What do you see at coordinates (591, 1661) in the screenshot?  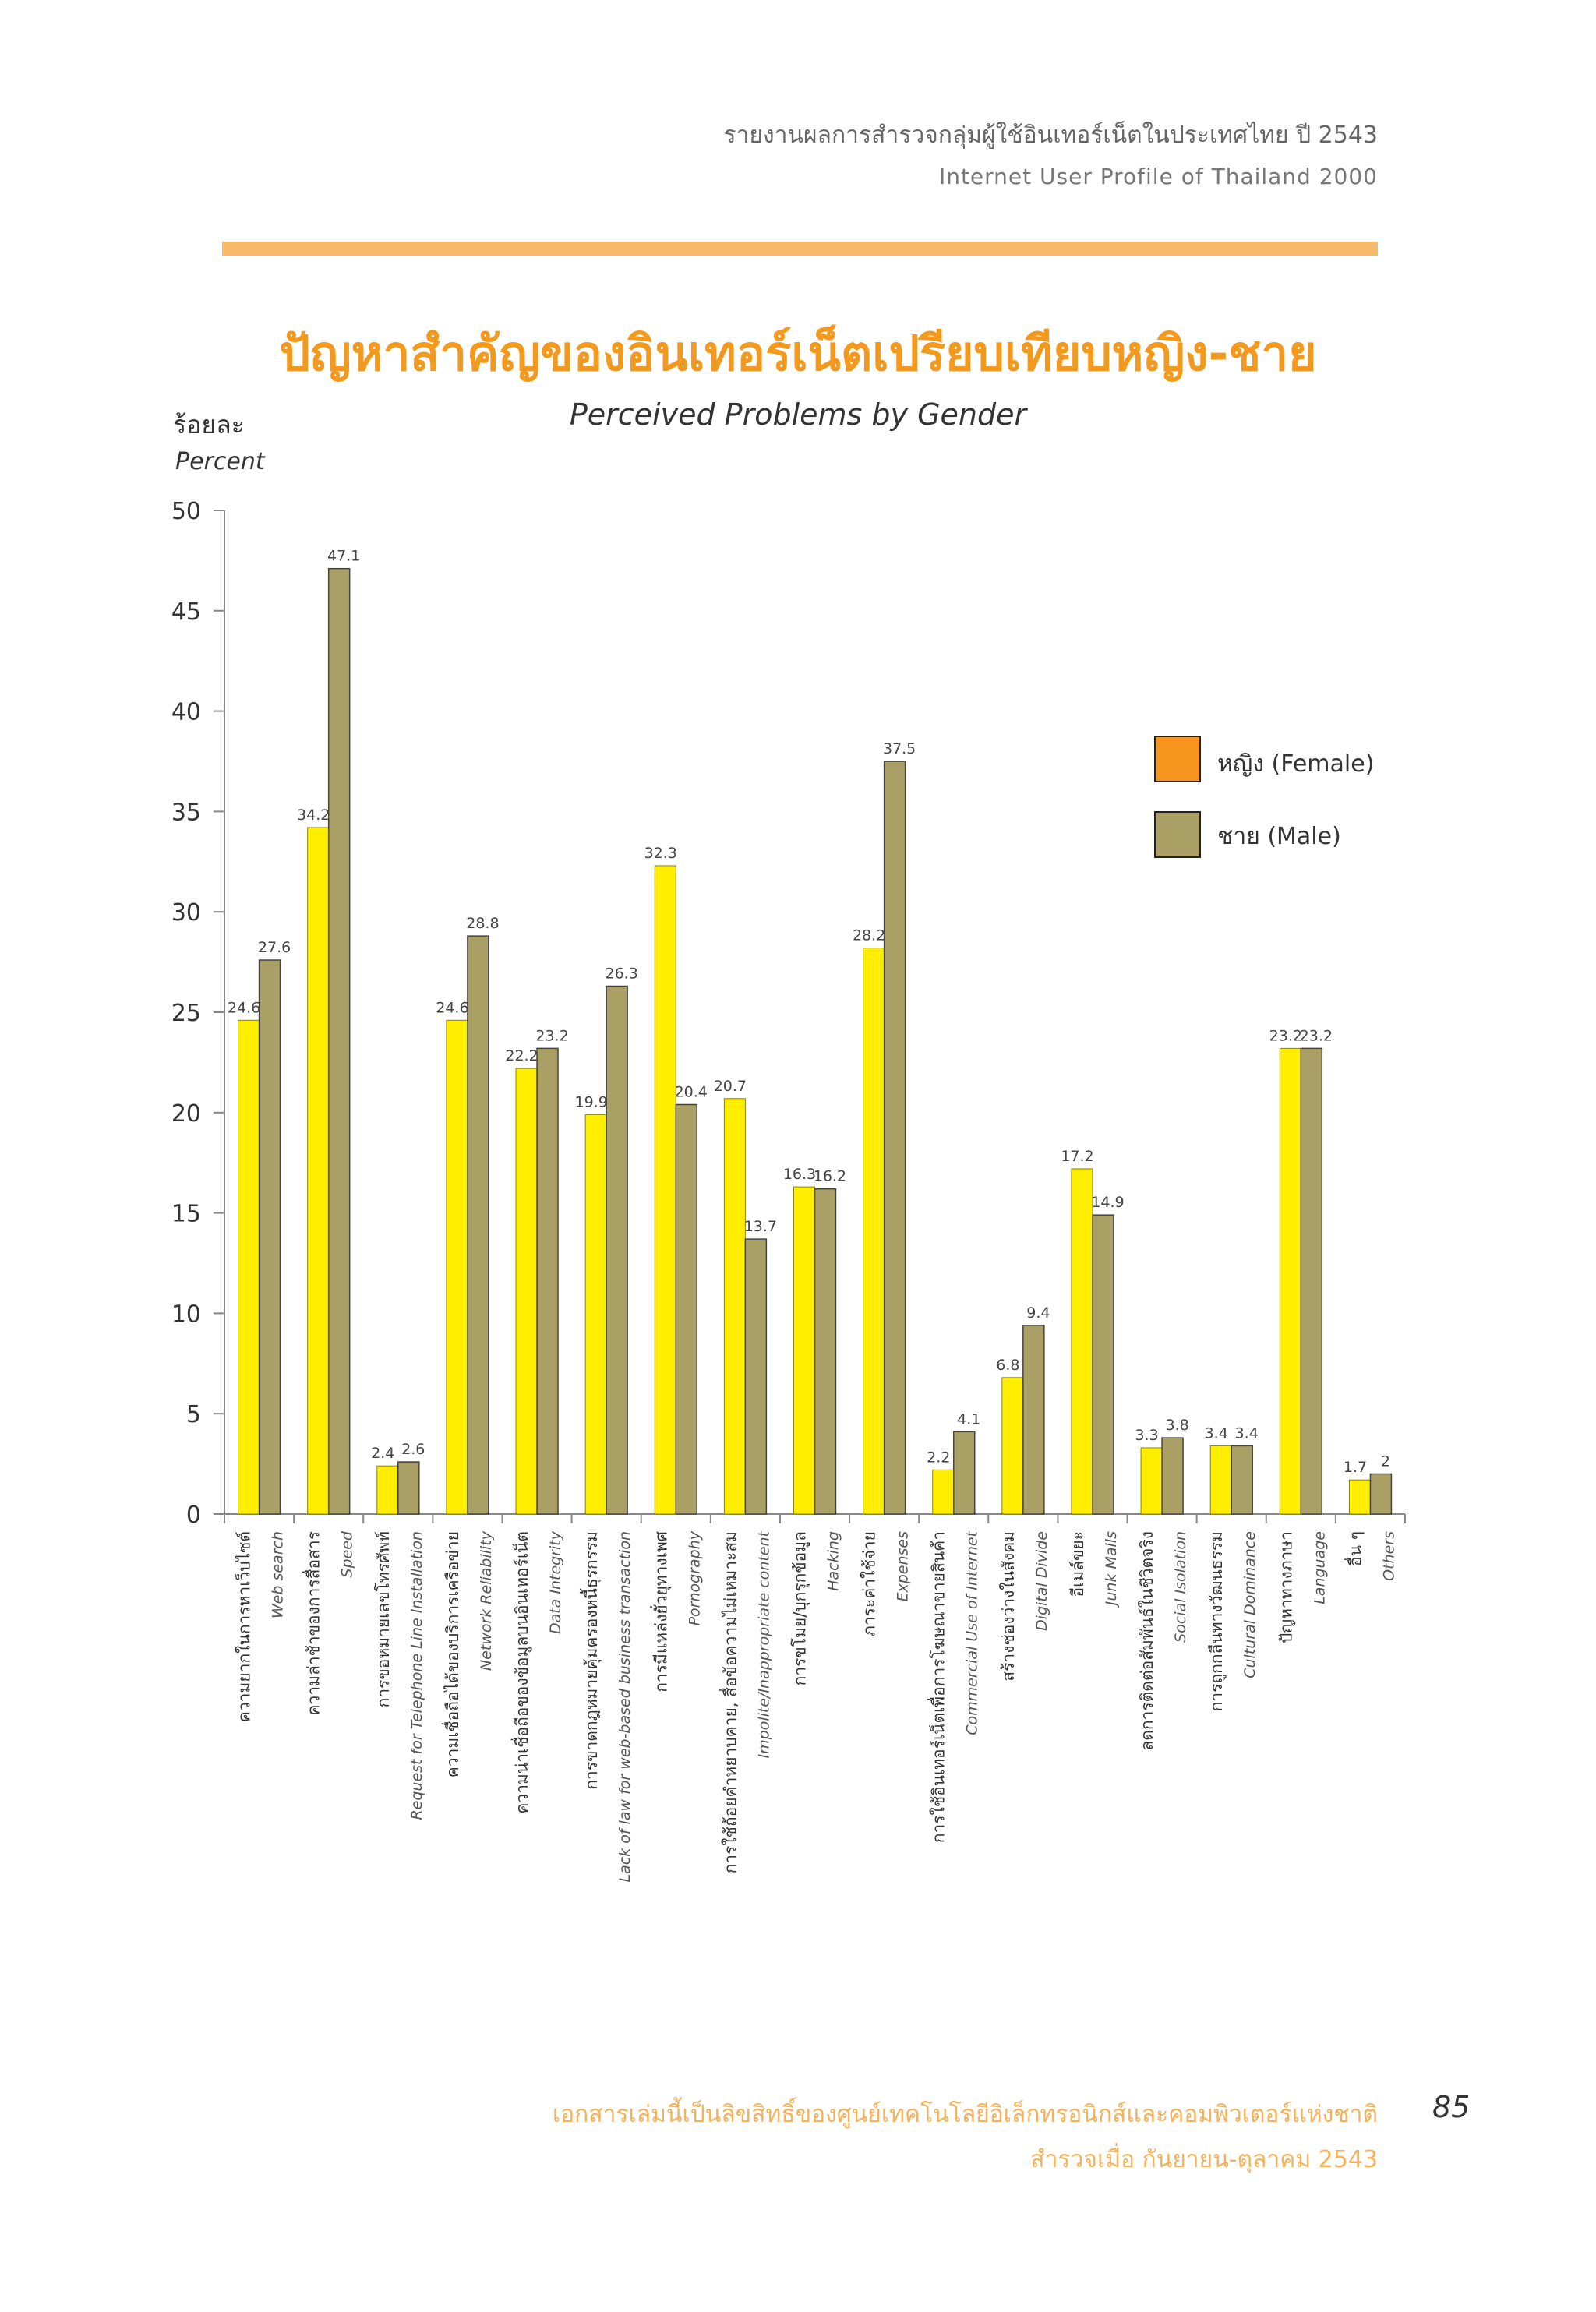 I see `category-label-thai: การขาดกฎหมายคุ้มครองหนี้ธุรกรรม` at bounding box center [591, 1661].